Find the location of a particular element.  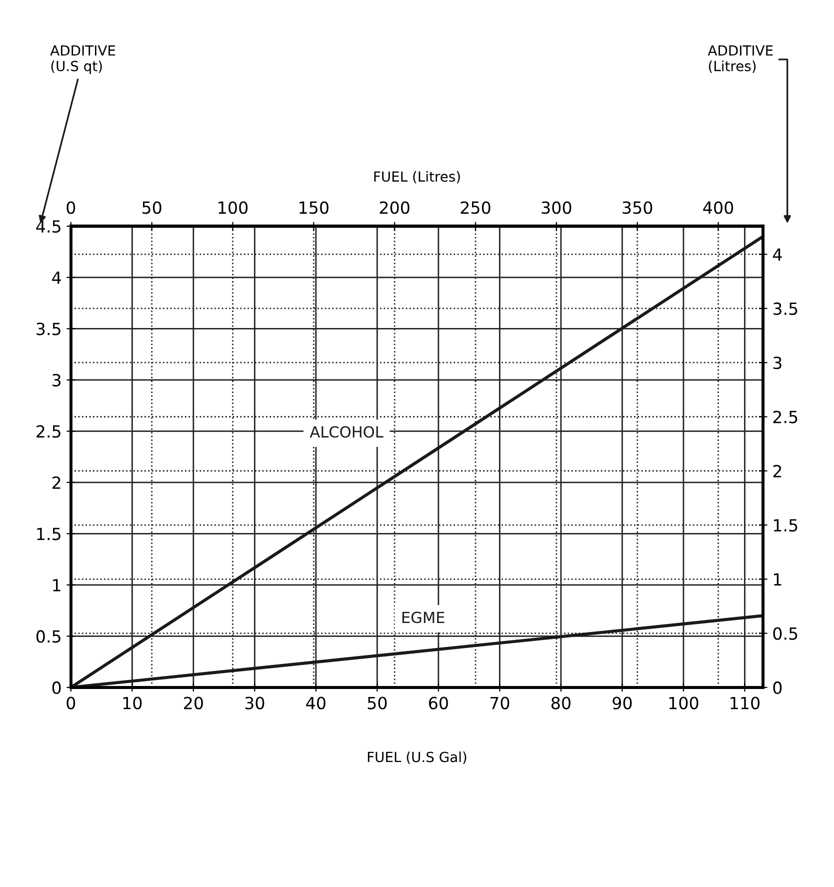

x-tick-label: 0 is located at coordinates (71, 703).